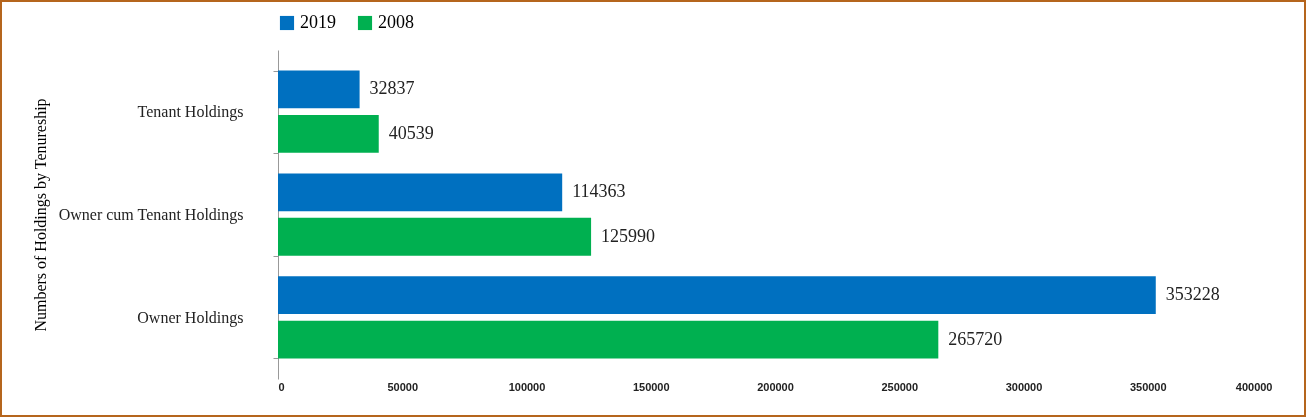 Image resolution: width=1306 pixels, height=417 pixels. I want to click on x-tick-label: 150000, so click(651, 386).